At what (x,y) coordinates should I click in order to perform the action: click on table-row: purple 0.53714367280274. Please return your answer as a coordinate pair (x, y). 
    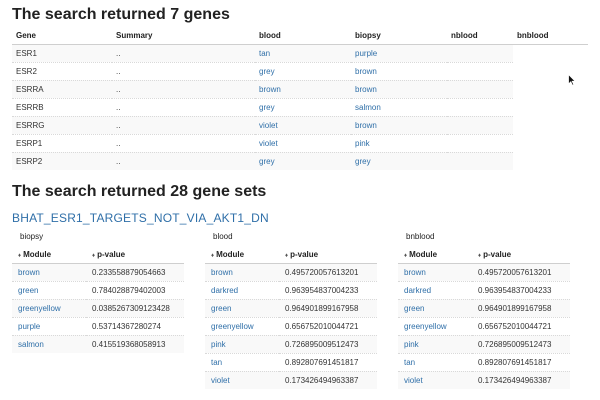
    Looking at the image, I should click on (98, 325).